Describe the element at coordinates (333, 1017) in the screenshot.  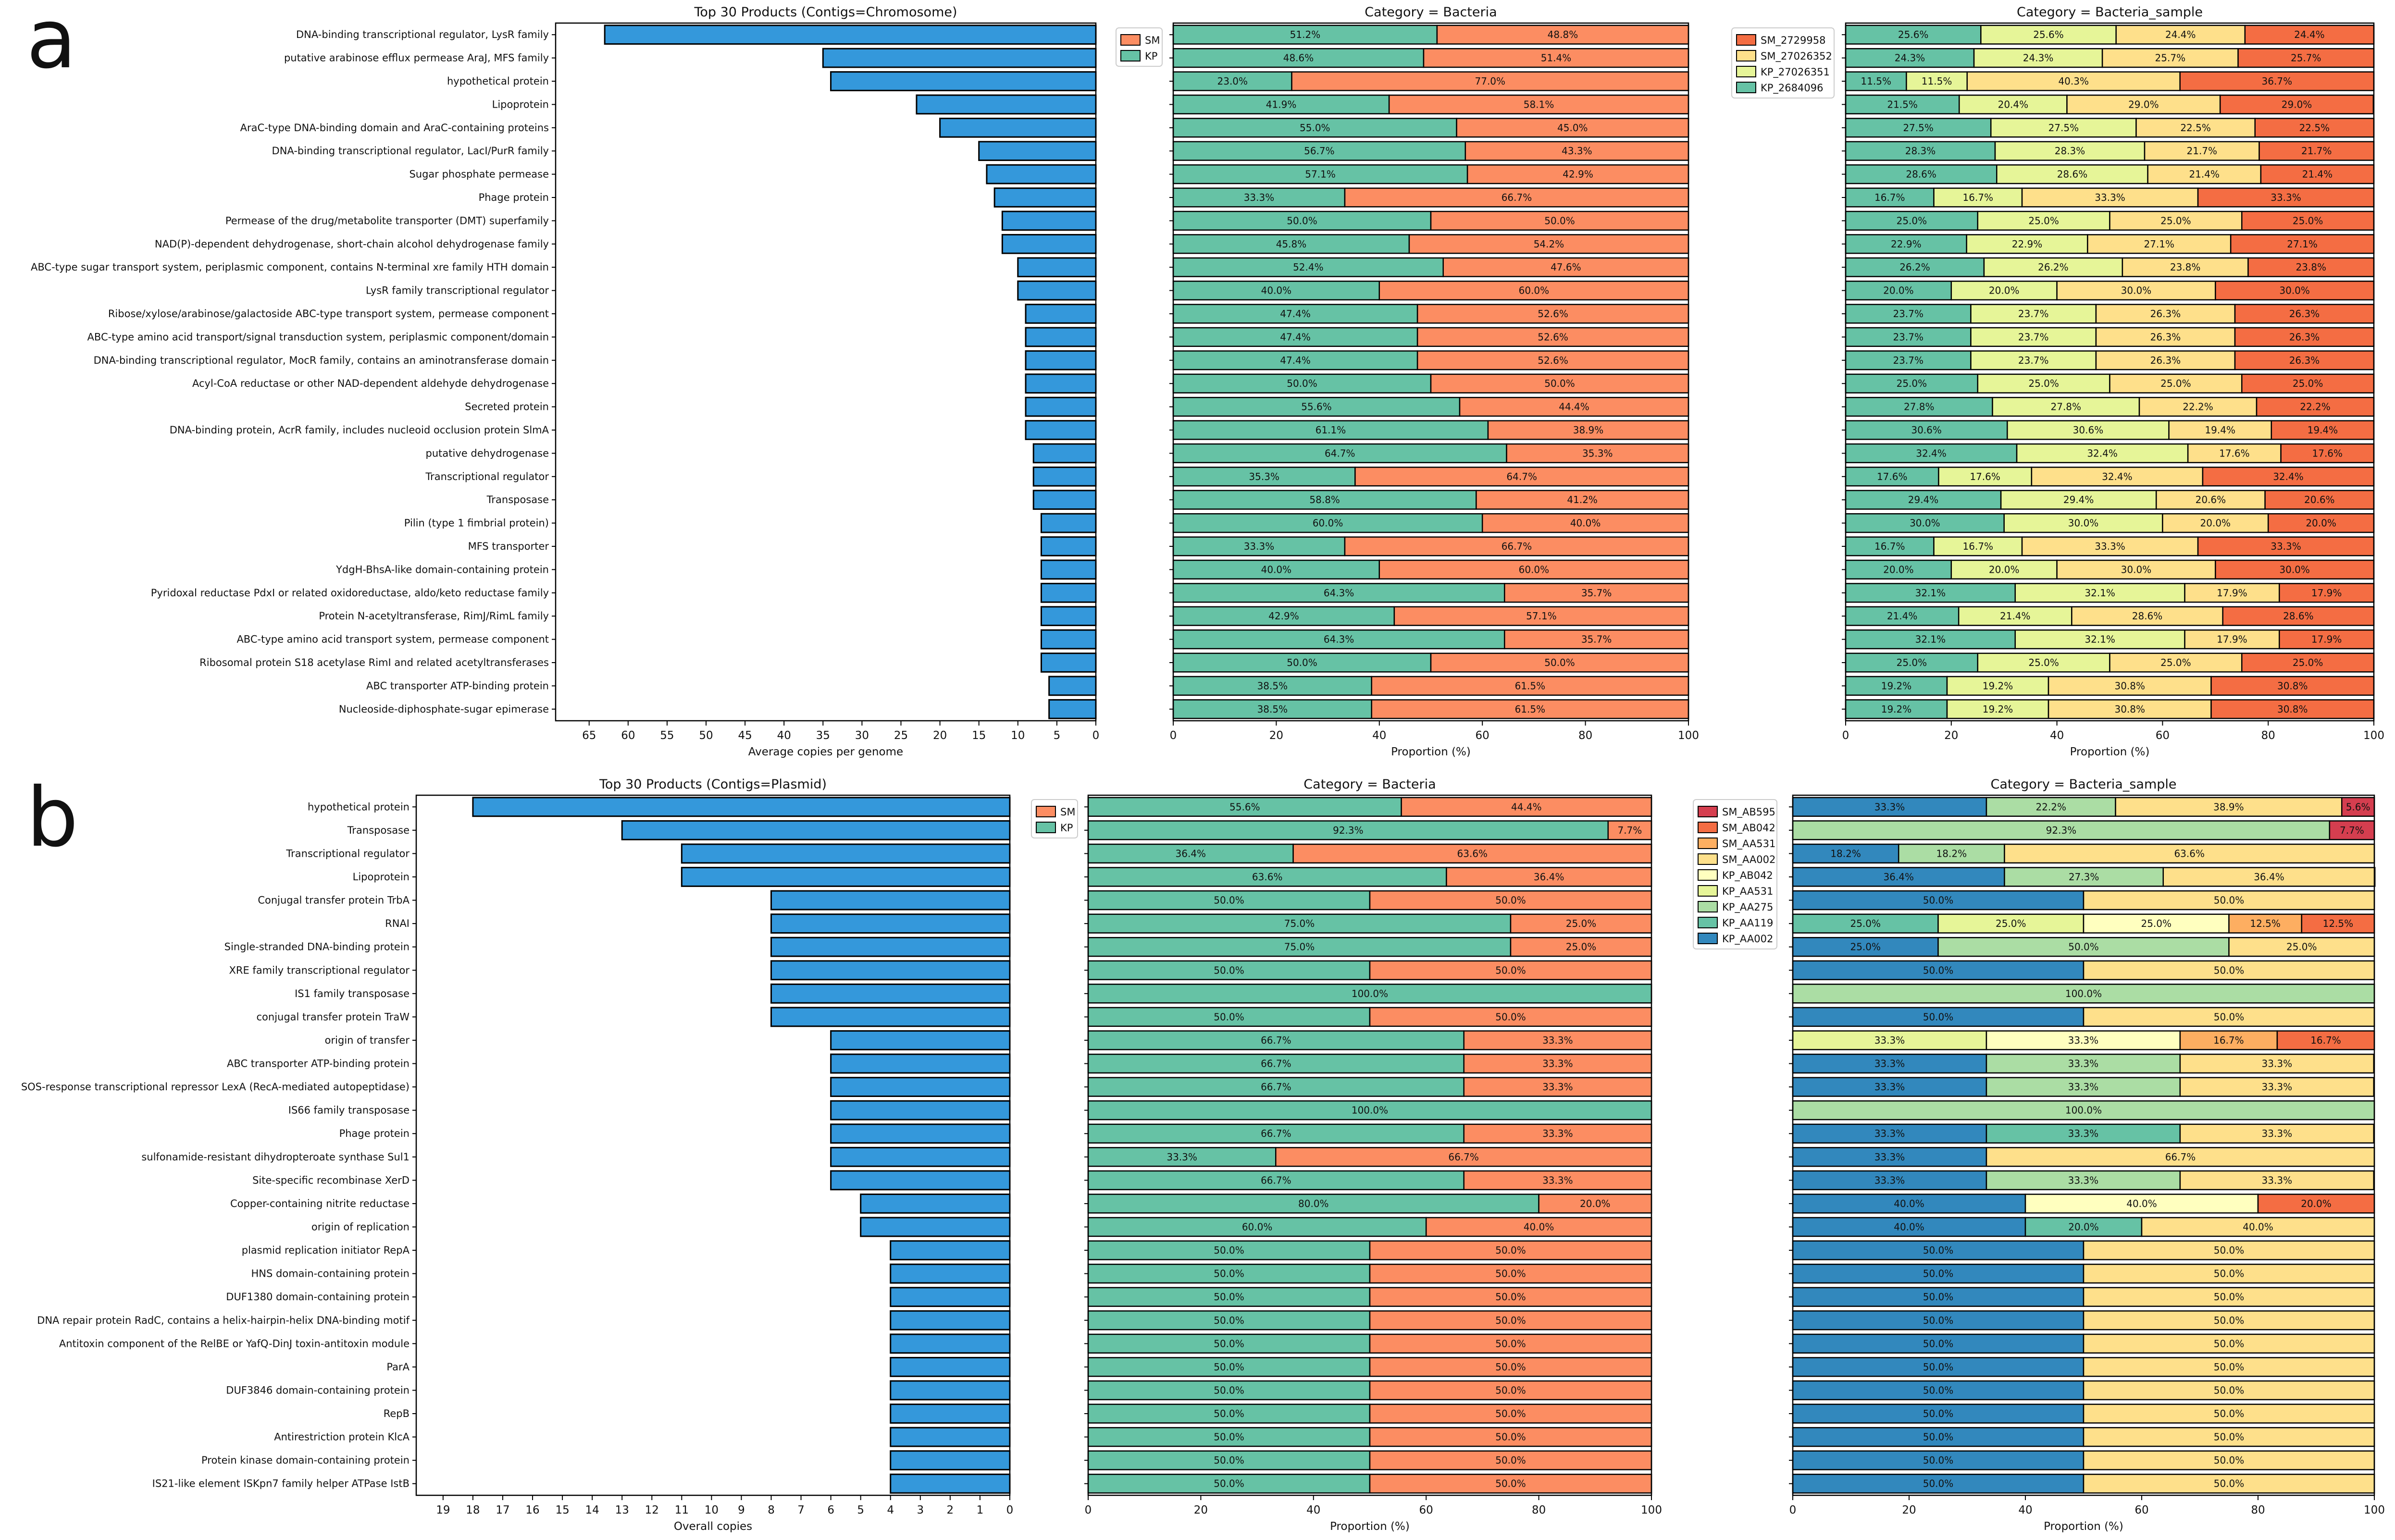
I see `category-label: conjugal transfer protein TraW` at that location.